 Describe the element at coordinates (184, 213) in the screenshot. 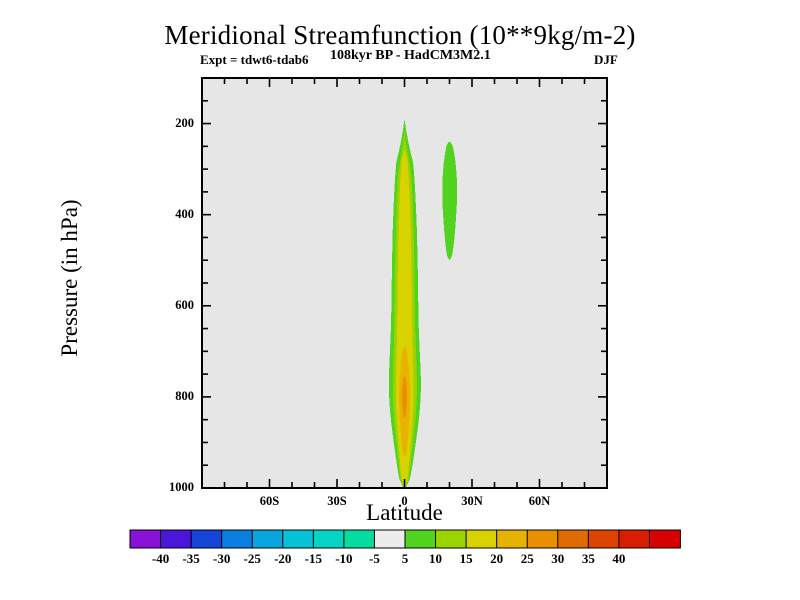

I see `y-tick-label-400: 400` at that location.